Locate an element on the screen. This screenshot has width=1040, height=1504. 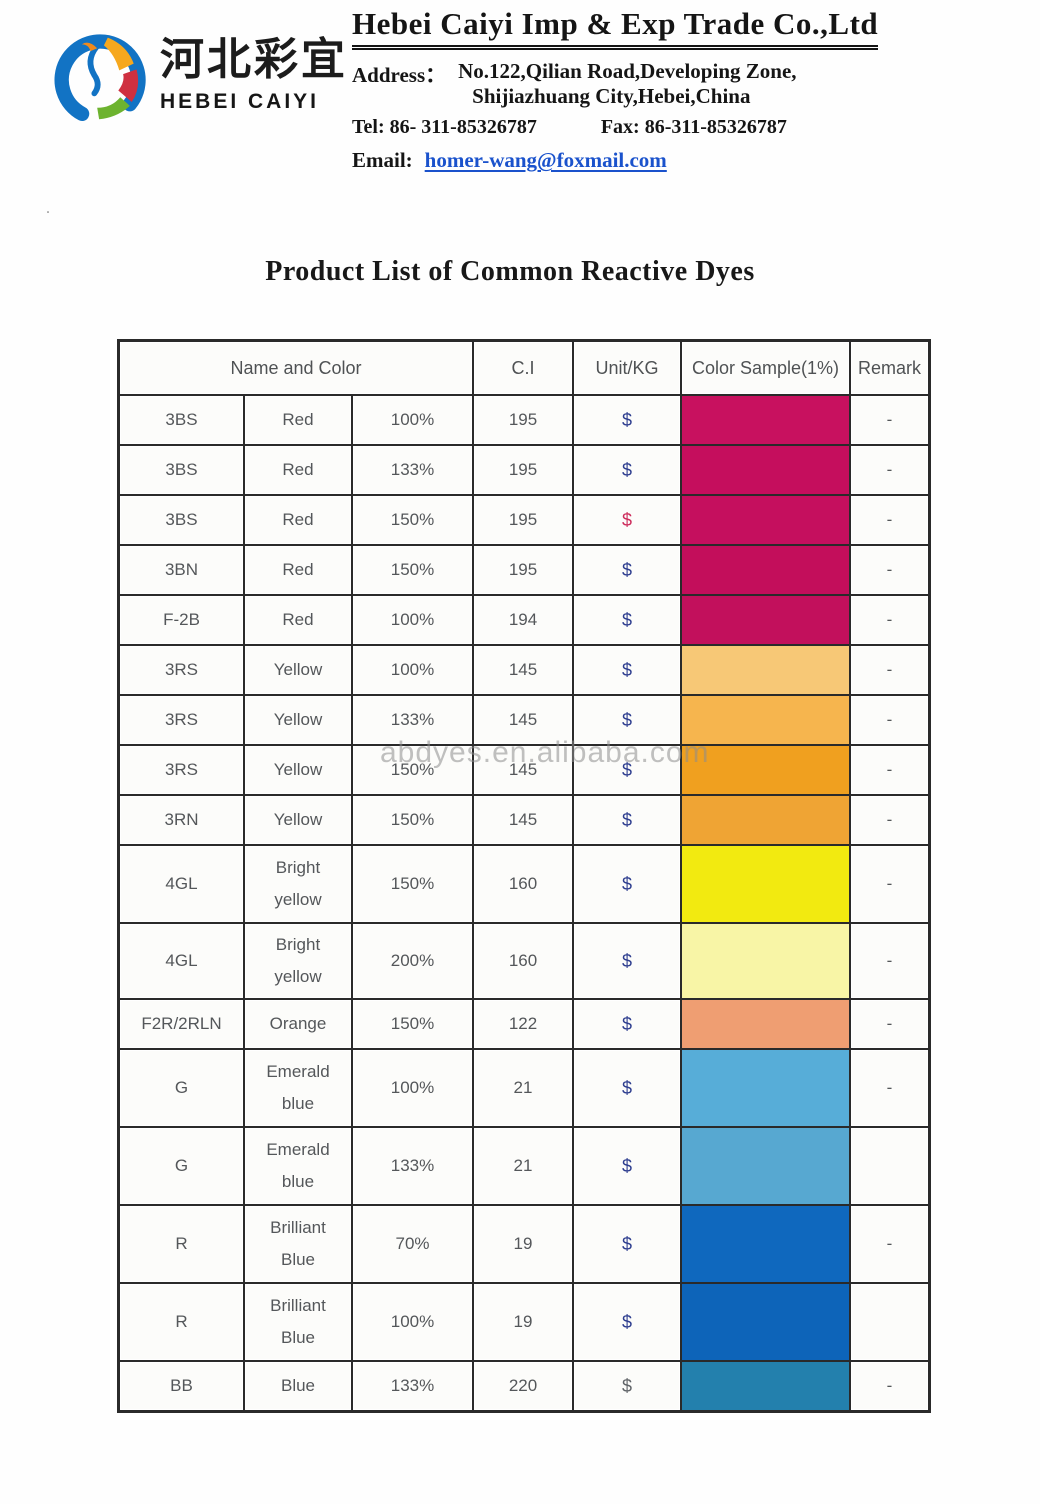
tel-number: Tel: 86- 311-85326787 is located at coordinates (444, 127).